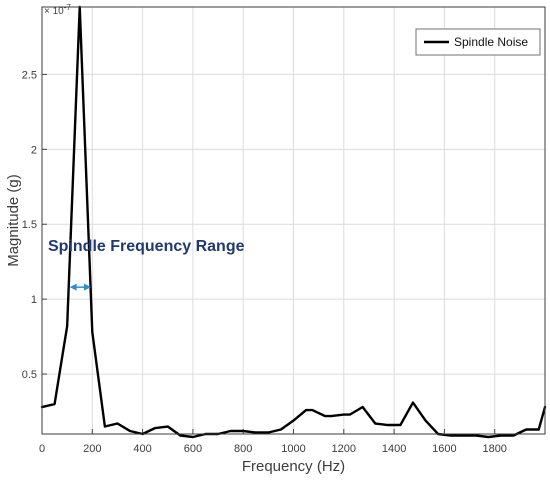 This screenshot has height=484, width=550. What do you see at coordinates (444, 449) in the screenshot?
I see `x-tick-label: 1600` at bounding box center [444, 449].